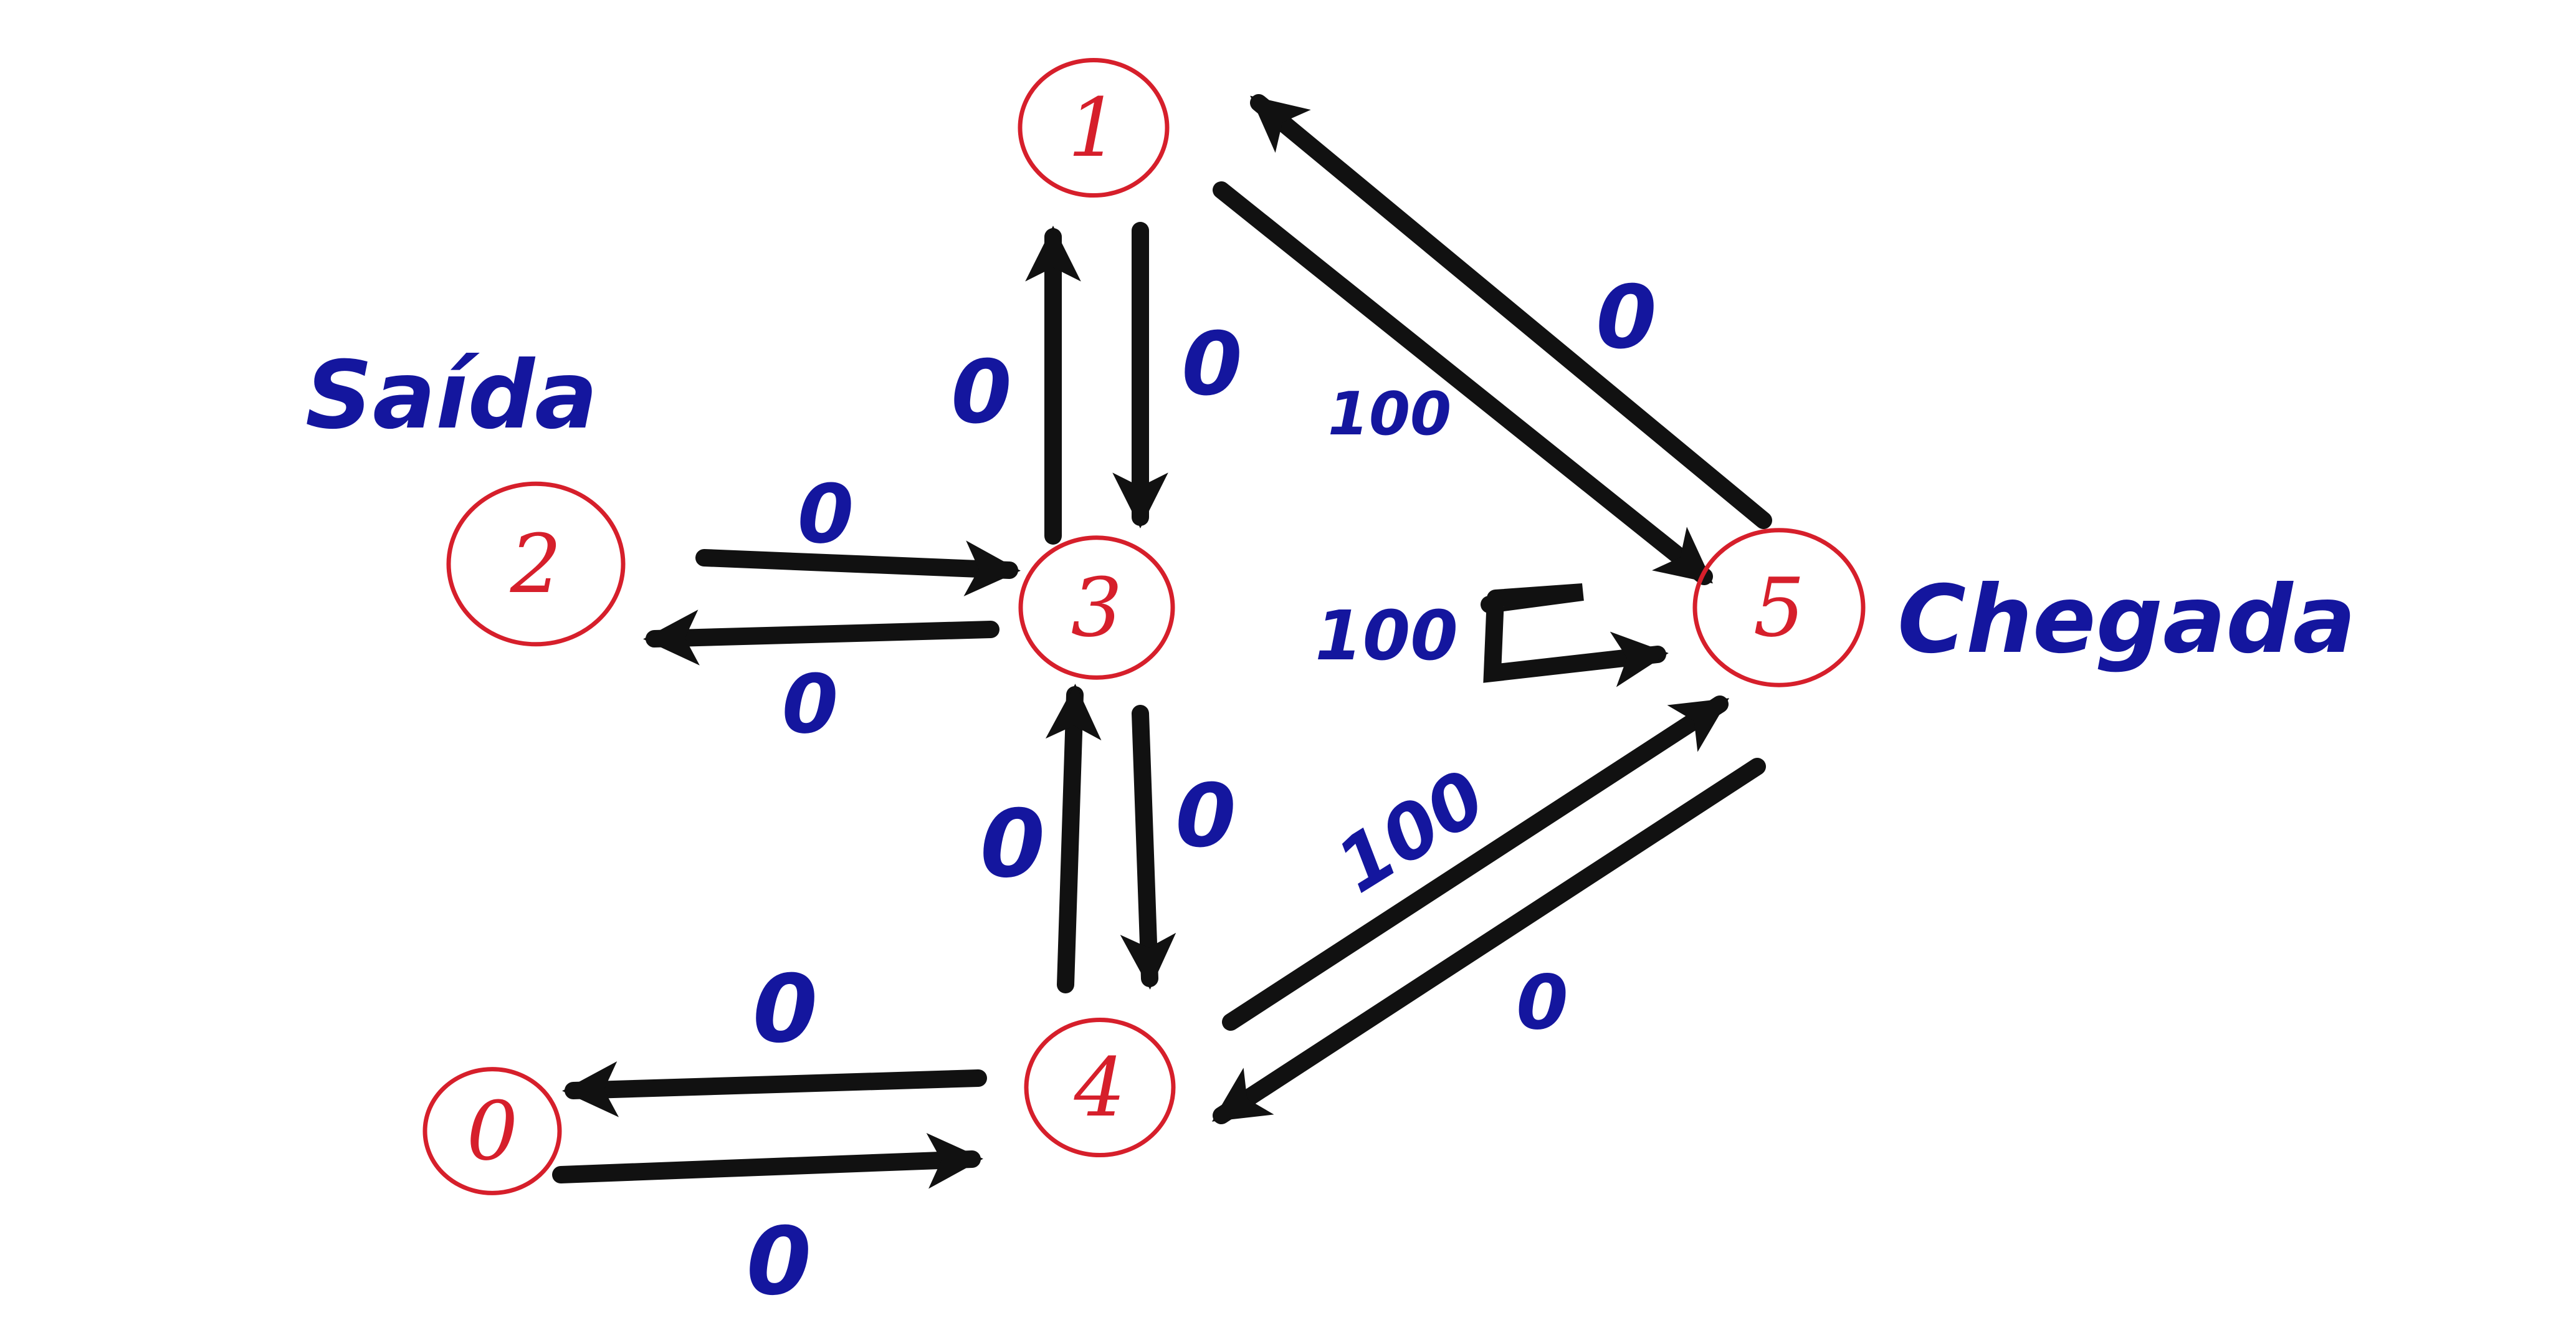  I want to click on node-label-3: 3, so click(1097, 607).